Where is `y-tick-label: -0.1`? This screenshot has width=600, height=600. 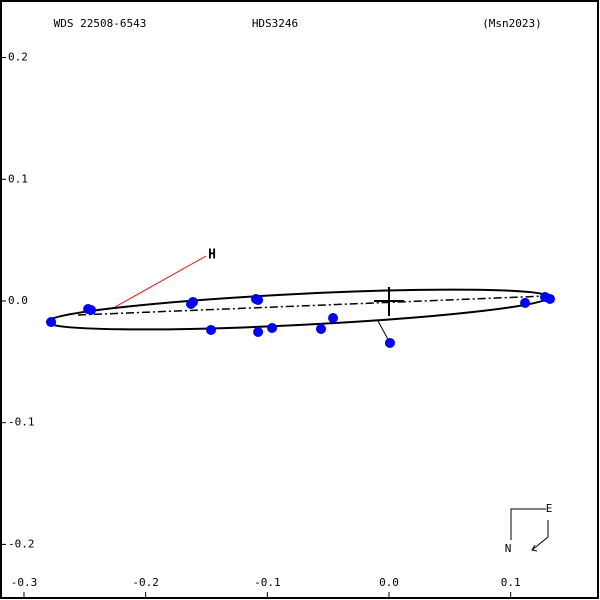 y-tick-label: -0.1 is located at coordinates (21, 422).